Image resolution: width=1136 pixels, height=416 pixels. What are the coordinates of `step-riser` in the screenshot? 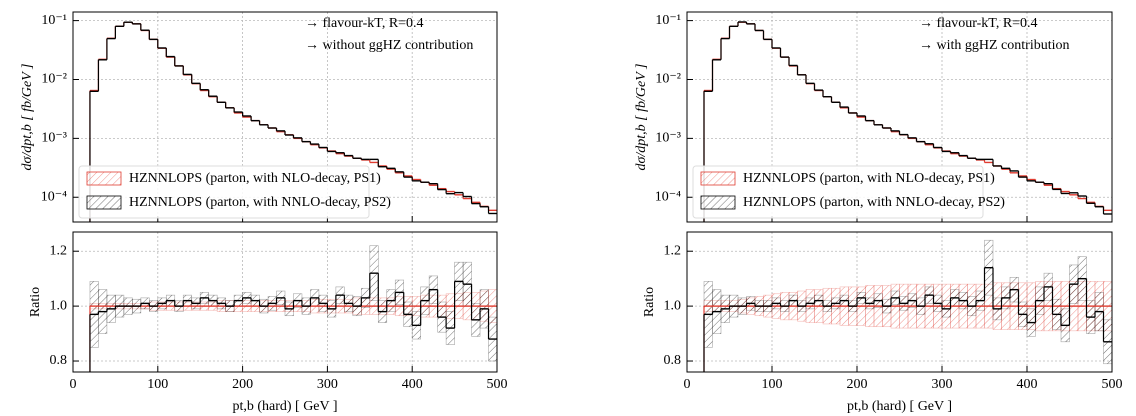 It's located at (904, 319).